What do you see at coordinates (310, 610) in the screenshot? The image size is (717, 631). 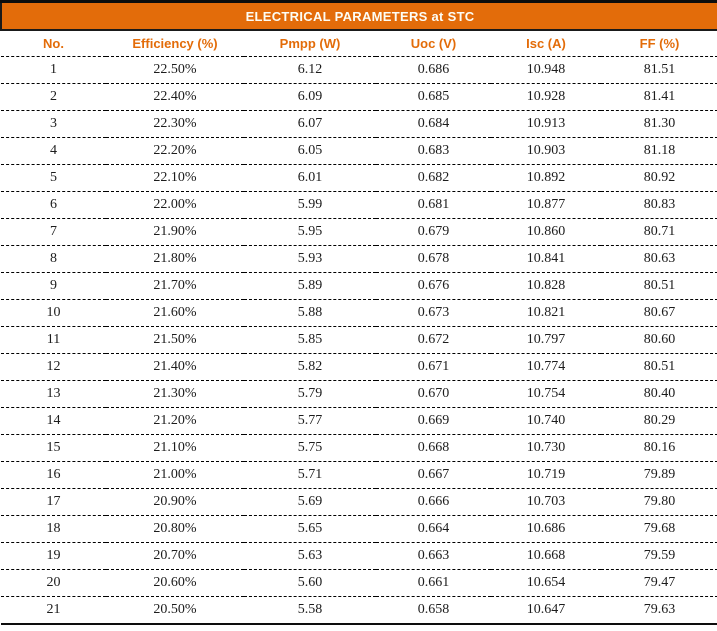 I see `cell-pmpp: 5.58` at bounding box center [310, 610].